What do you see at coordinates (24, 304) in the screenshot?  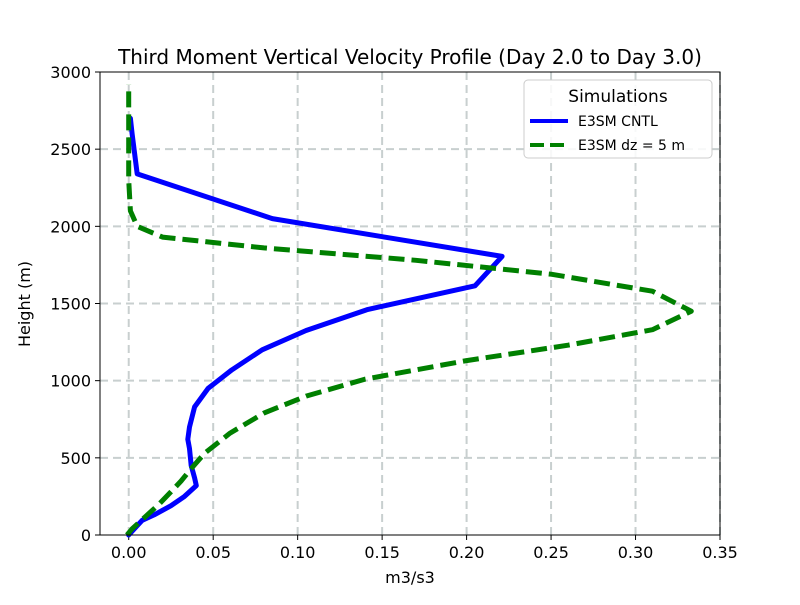 I see `y-axis-label: Height (m)` at bounding box center [24, 304].